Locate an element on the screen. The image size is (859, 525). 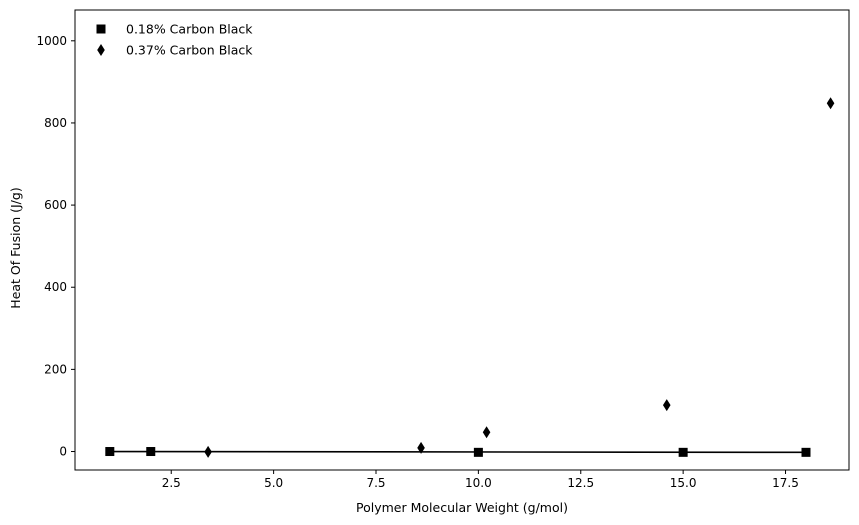
x-tick-label: 17.5 is located at coordinates (785, 483).